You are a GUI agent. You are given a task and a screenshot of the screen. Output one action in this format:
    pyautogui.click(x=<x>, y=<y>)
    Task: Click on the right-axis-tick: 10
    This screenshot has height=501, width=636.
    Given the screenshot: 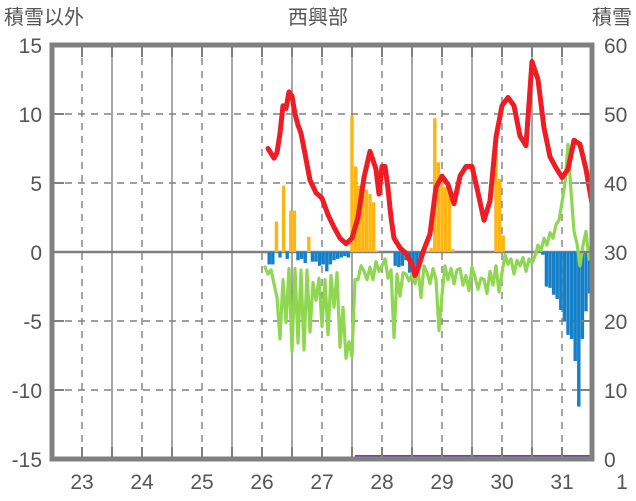 What is the action you would take?
    pyautogui.click(x=615, y=391)
    